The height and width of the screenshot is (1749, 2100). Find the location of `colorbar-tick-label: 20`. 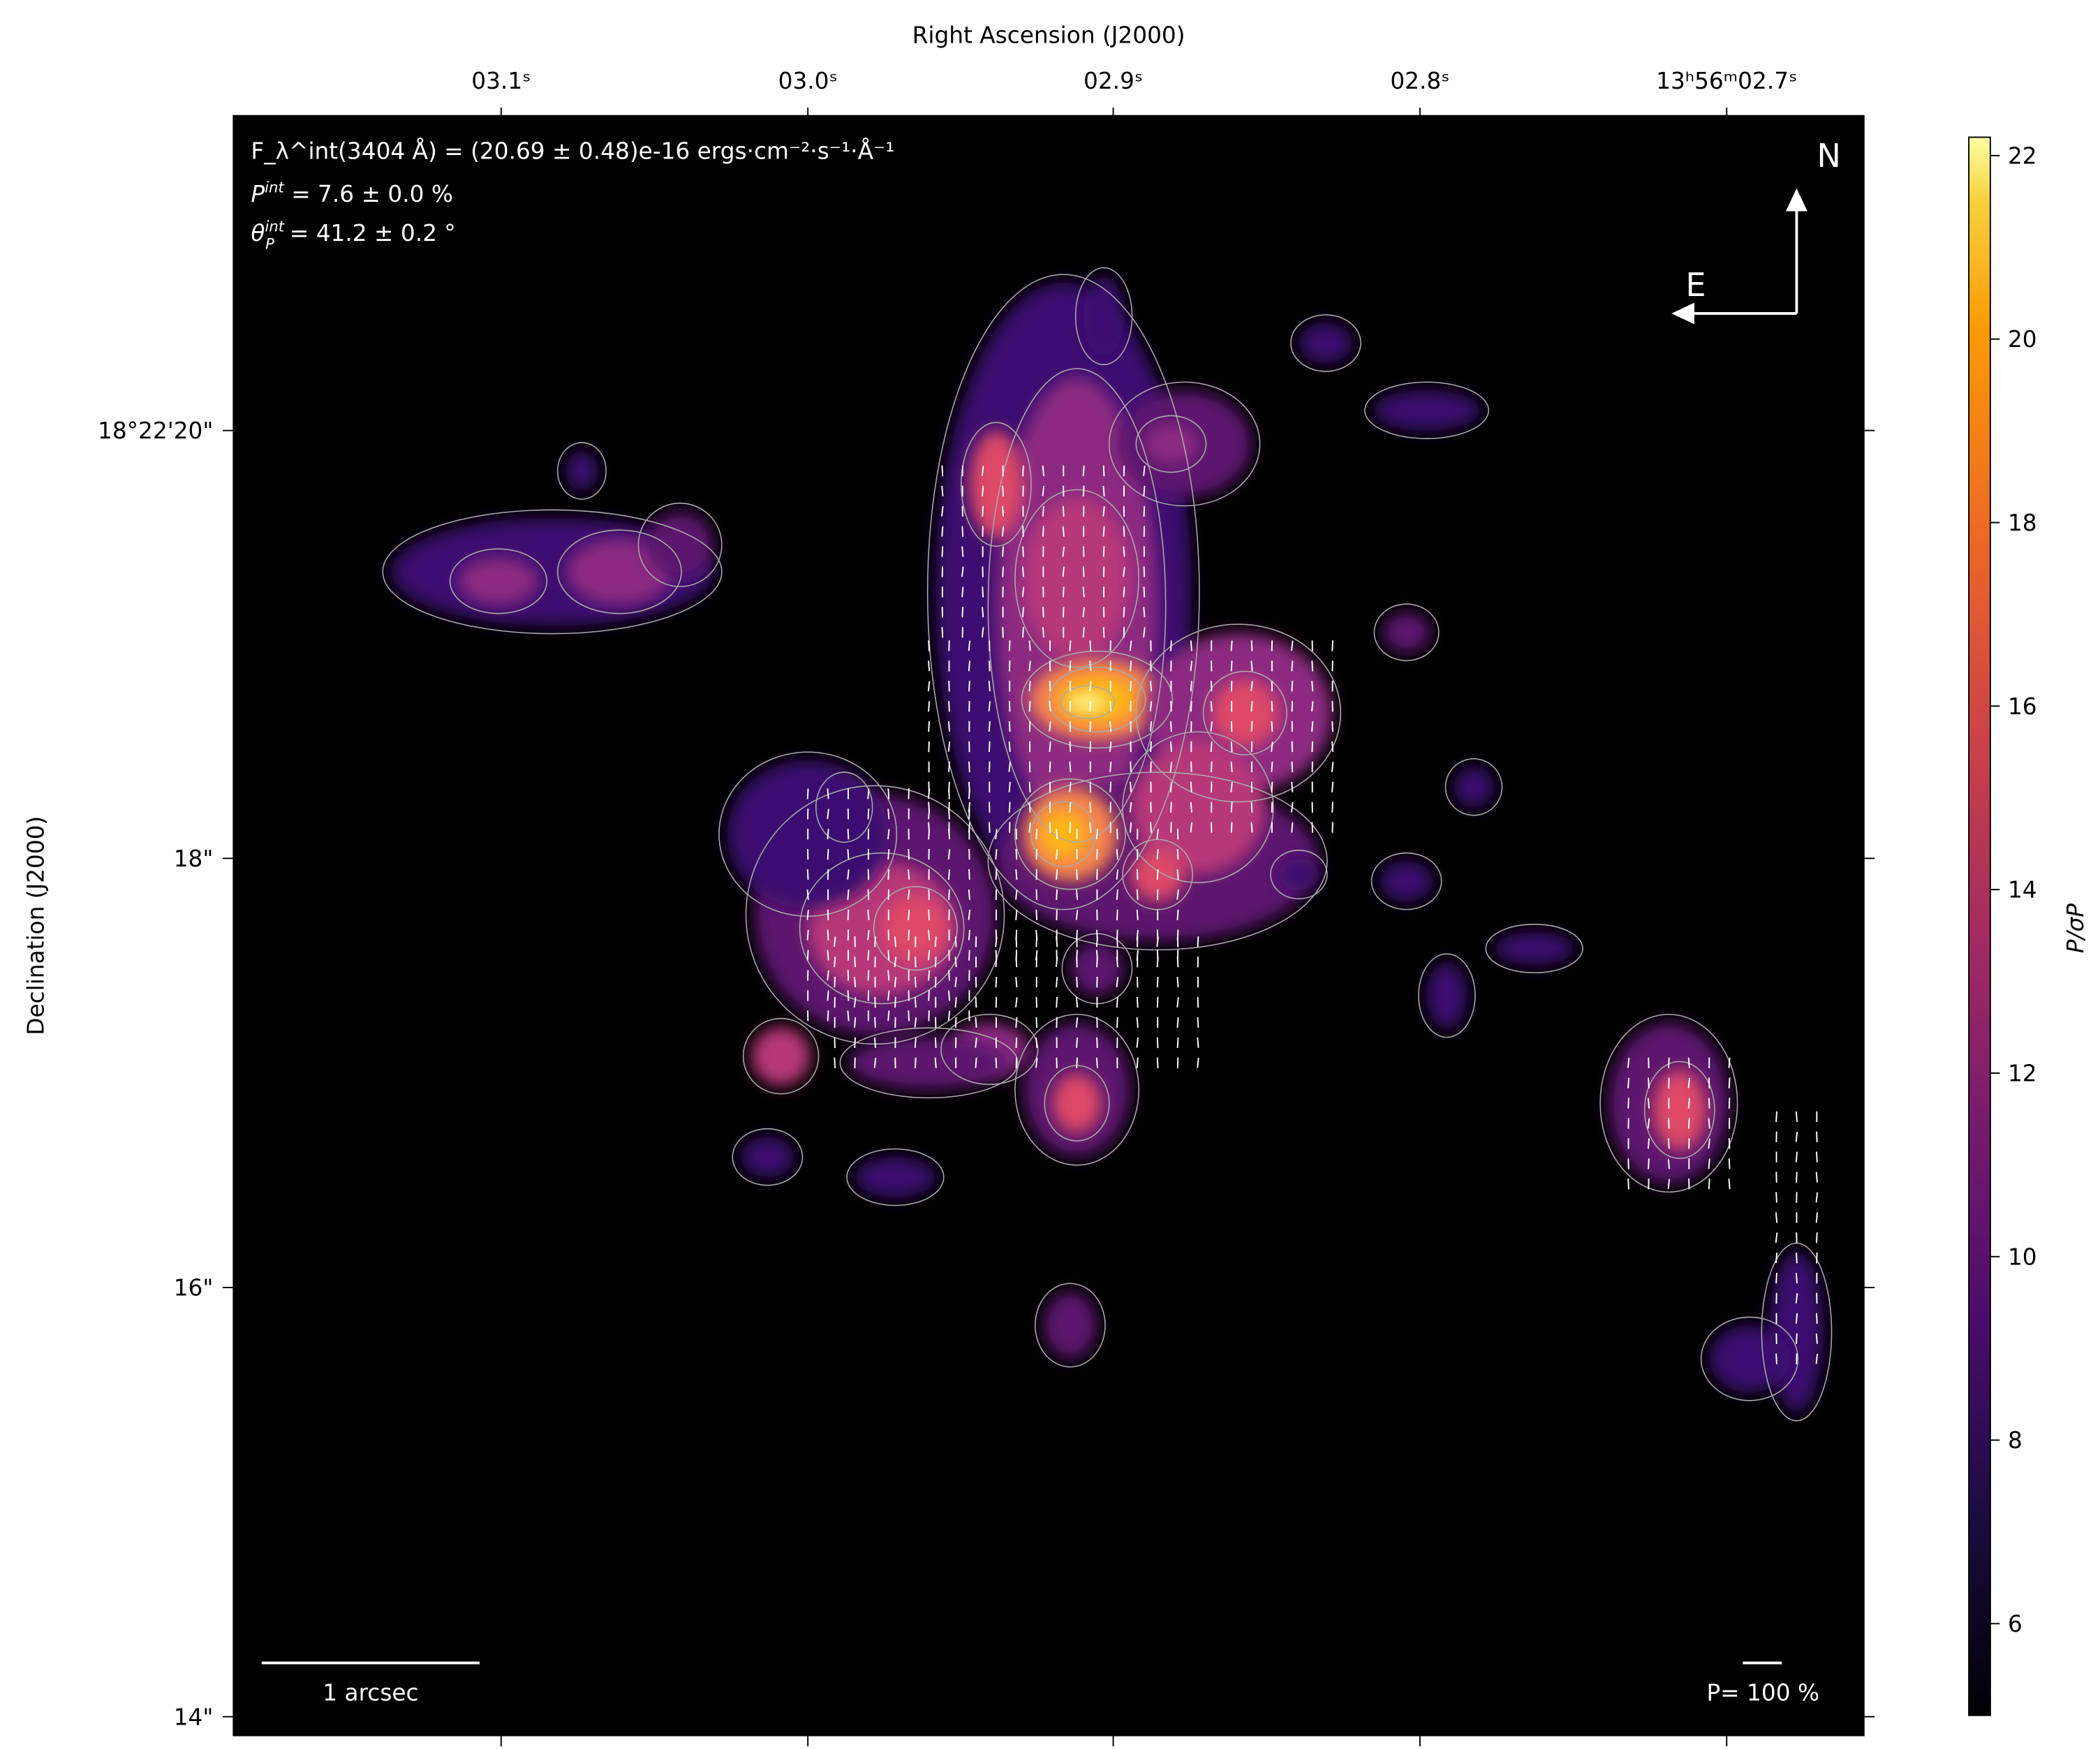

colorbar-tick-label: 20 is located at coordinates (2022, 339).